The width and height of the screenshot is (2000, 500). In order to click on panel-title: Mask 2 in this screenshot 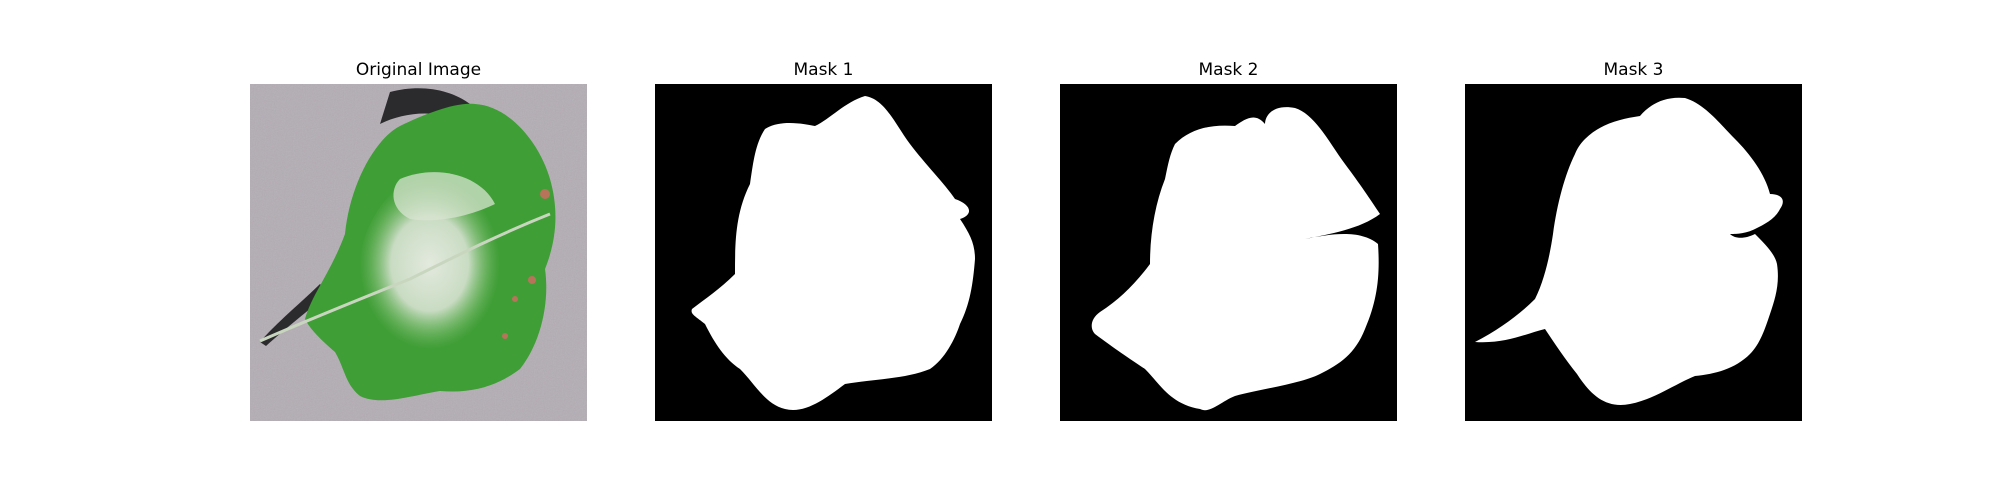, I will do `click(1228, 70)`.